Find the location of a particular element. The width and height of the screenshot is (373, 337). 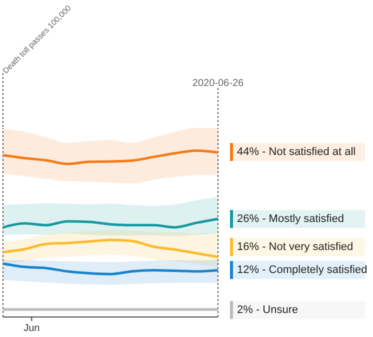

text: Jun is located at coordinates (32, 328).